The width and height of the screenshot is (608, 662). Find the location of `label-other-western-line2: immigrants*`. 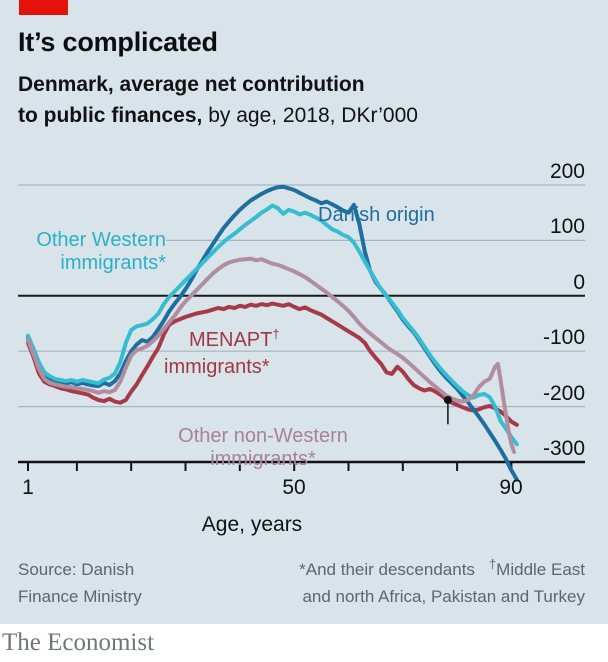

label-other-western-line2: immigrants* is located at coordinates (113, 263).